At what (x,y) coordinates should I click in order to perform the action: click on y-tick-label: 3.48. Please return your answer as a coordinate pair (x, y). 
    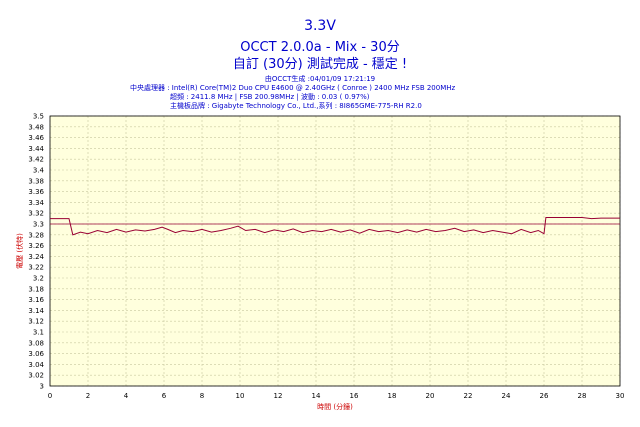
    Looking at the image, I should click on (36, 127).